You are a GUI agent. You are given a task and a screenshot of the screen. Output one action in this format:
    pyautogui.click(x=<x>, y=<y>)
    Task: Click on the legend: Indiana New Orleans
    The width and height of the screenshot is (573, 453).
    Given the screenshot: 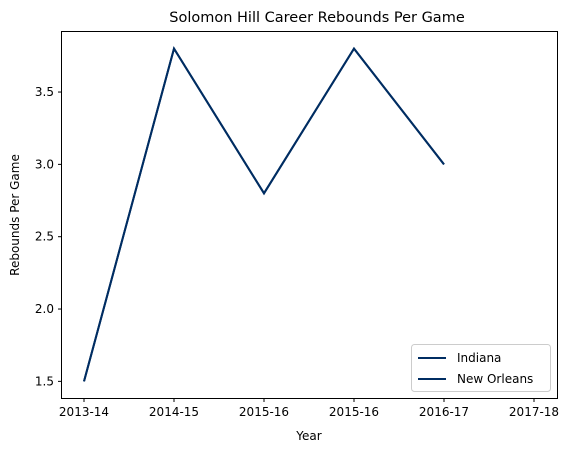 What is the action you would take?
    pyautogui.click(x=481, y=368)
    